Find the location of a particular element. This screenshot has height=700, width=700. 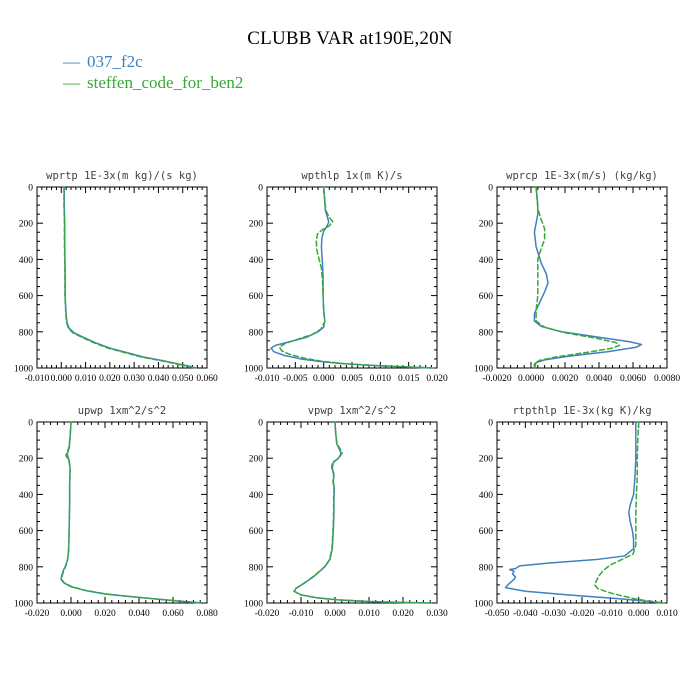

panel-title: wprtp 1E-3x(m kg)/(s kg) is located at coordinates (122, 176).